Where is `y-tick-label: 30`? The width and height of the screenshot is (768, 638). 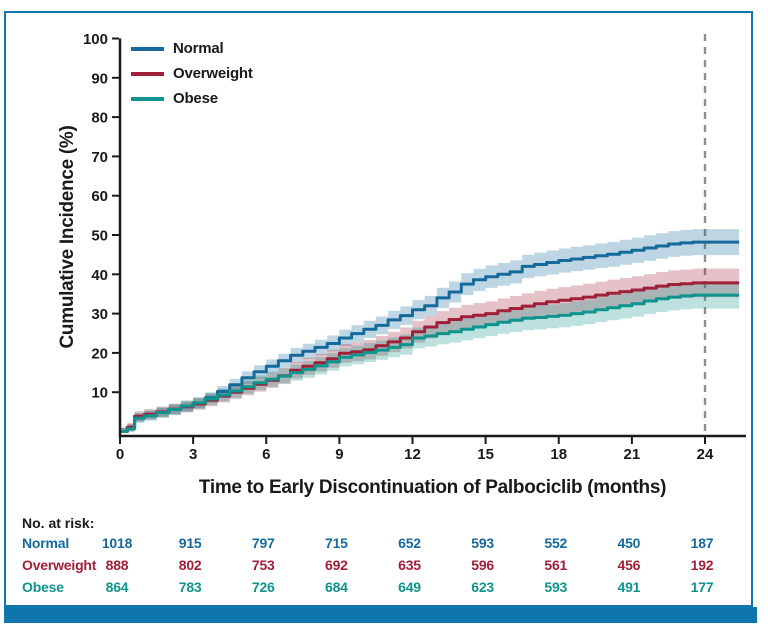 y-tick-label: 30 is located at coordinates (99, 314).